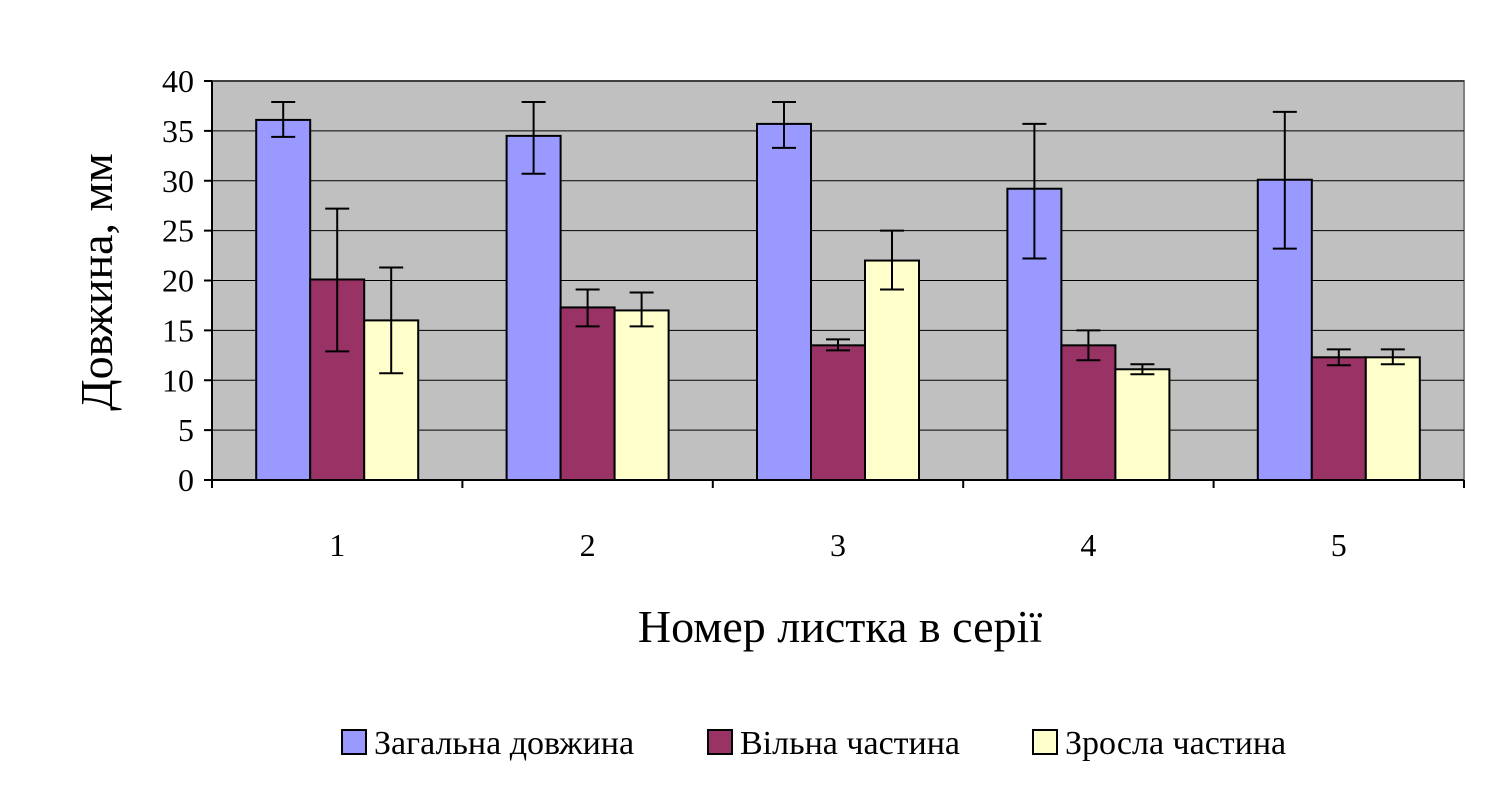  I want to click on x-tick-label: 3, so click(838, 545).